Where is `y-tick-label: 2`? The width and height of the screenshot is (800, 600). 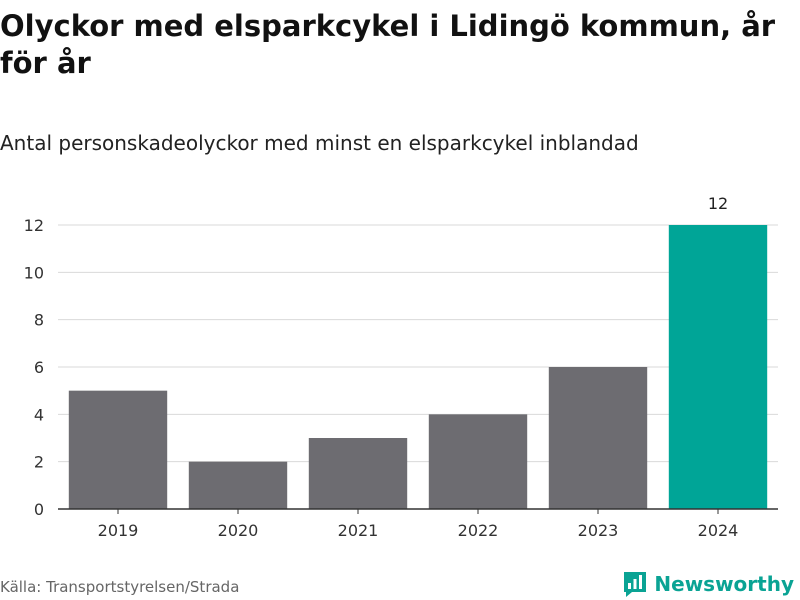
y-tick-label: 2 is located at coordinates (39, 462).